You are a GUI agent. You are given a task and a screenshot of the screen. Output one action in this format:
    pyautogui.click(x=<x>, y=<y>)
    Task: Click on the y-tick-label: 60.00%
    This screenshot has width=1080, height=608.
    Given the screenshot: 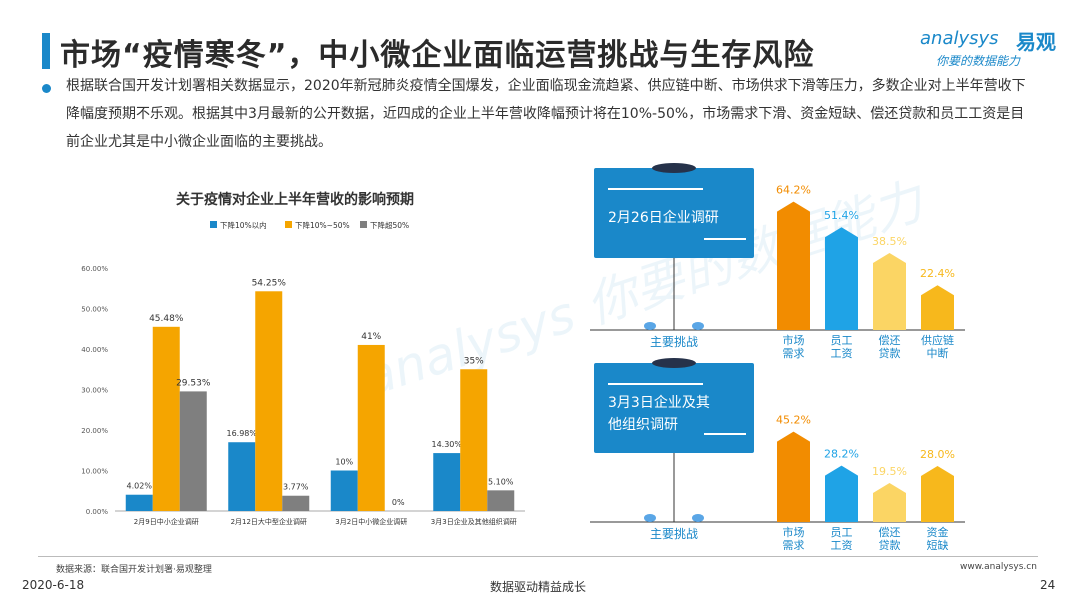 What is the action you would take?
    pyautogui.click(x=94, y=269)
    